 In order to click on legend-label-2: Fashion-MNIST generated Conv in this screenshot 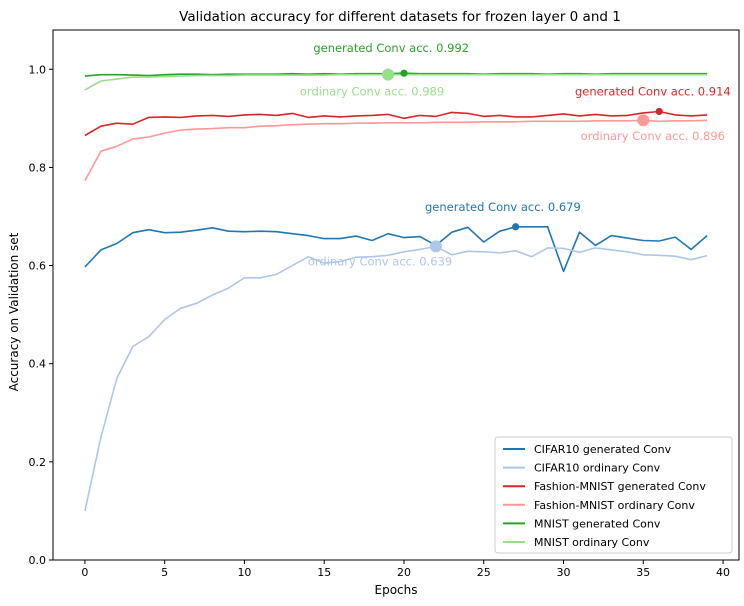, I will do `click(620, 486)`.